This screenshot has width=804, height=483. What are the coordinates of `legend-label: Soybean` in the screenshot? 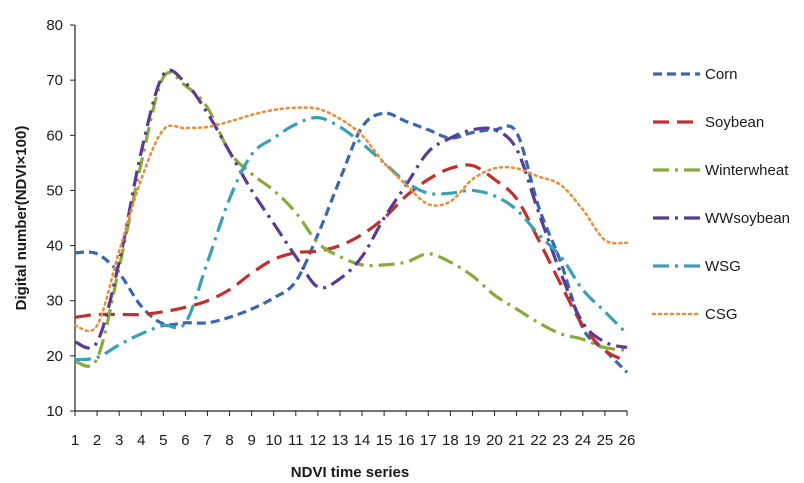 It's located at (734, 122).